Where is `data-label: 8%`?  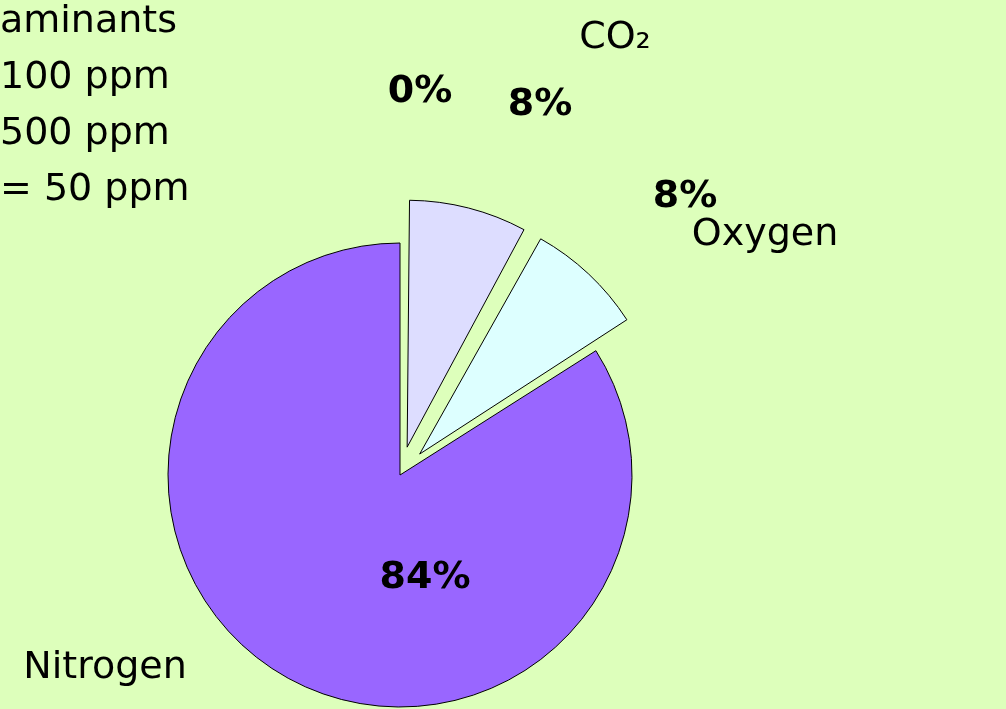 data-label: 8% is located at coordinates (540, 101).